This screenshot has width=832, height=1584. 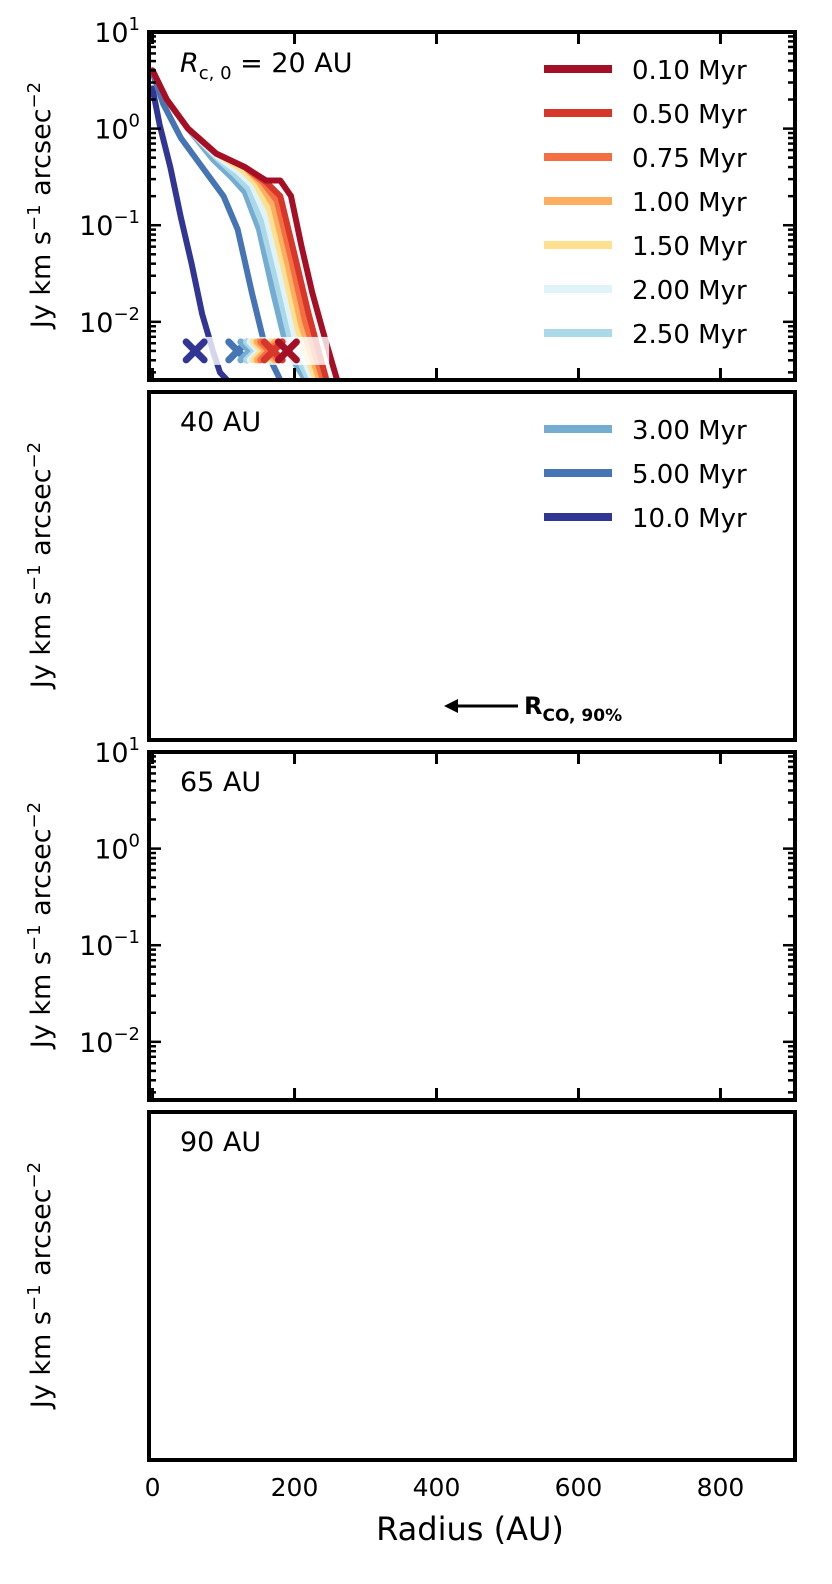 I want to click on legend-item: 0.75 Myr, so click(x=645, y=159).